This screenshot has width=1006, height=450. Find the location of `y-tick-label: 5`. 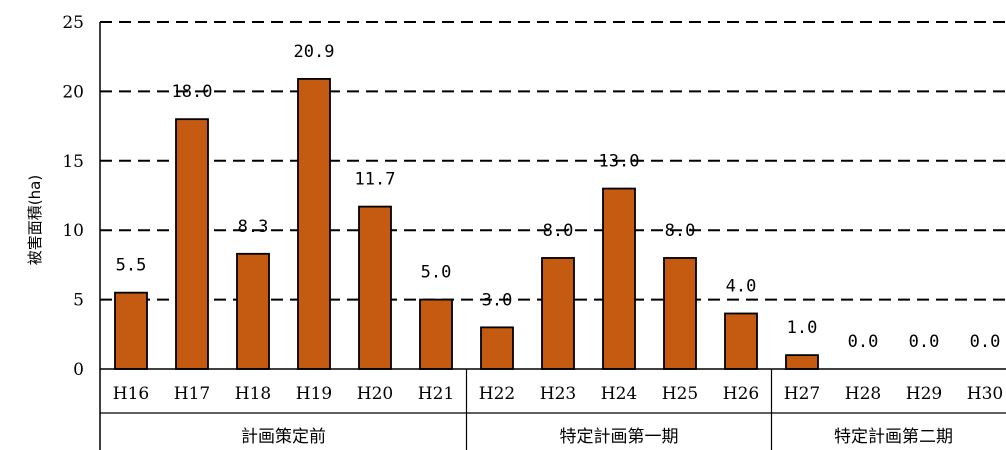

y-tick-label: 5 is located at coordinates (78, 301).